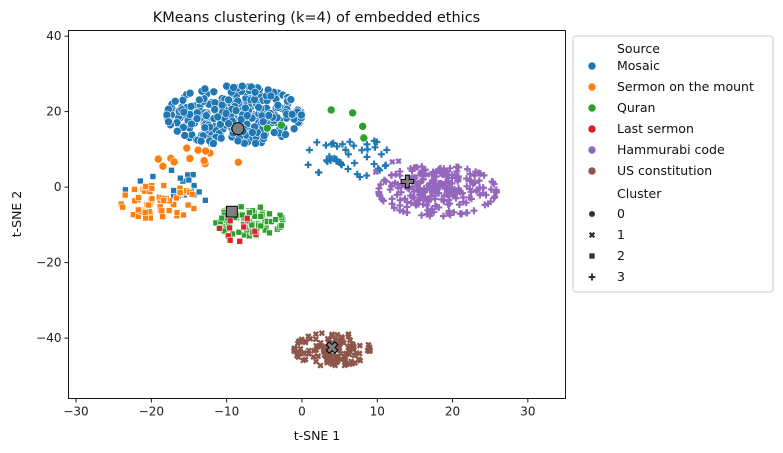 Image resolution: width=783 pixels, height=453 pixels. I want to click on legend-box, so click(673, 164).